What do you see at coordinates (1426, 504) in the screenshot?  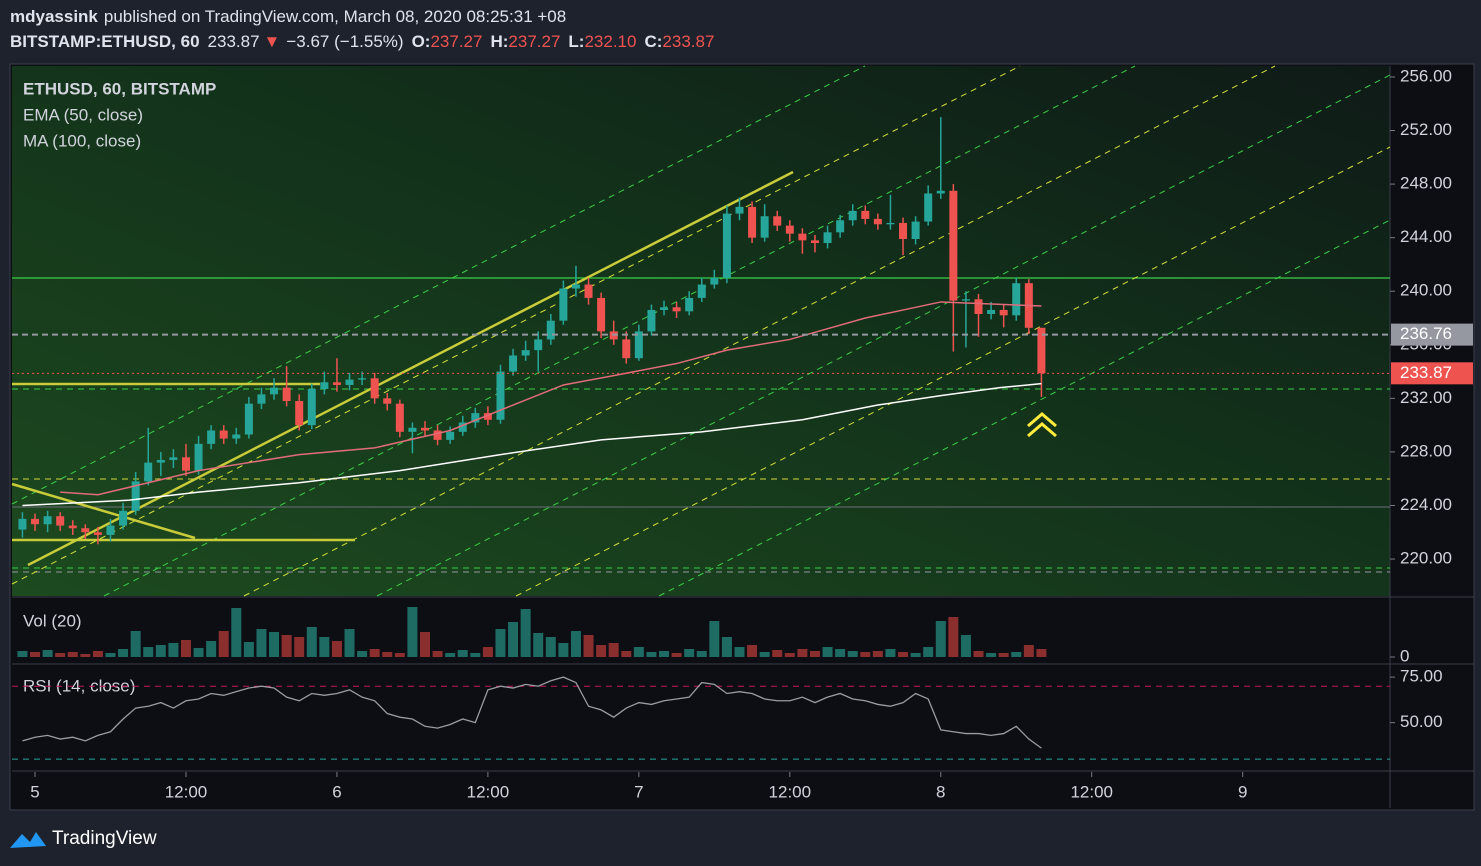 I see `y-tick-label: 224.00` at bounding box center [1426, 504].